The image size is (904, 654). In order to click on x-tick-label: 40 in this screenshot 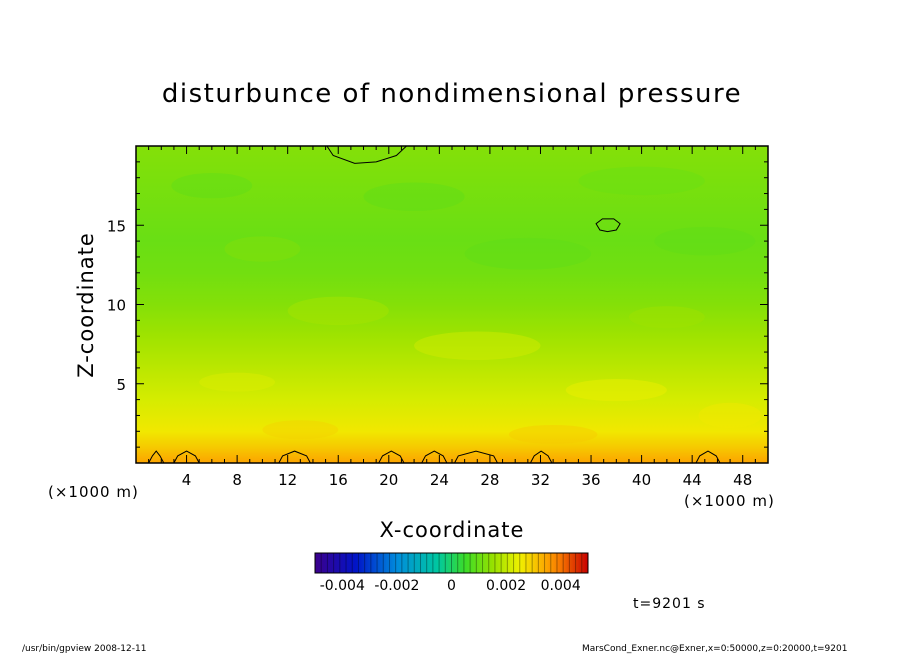, I will do `click(641, 480)`.